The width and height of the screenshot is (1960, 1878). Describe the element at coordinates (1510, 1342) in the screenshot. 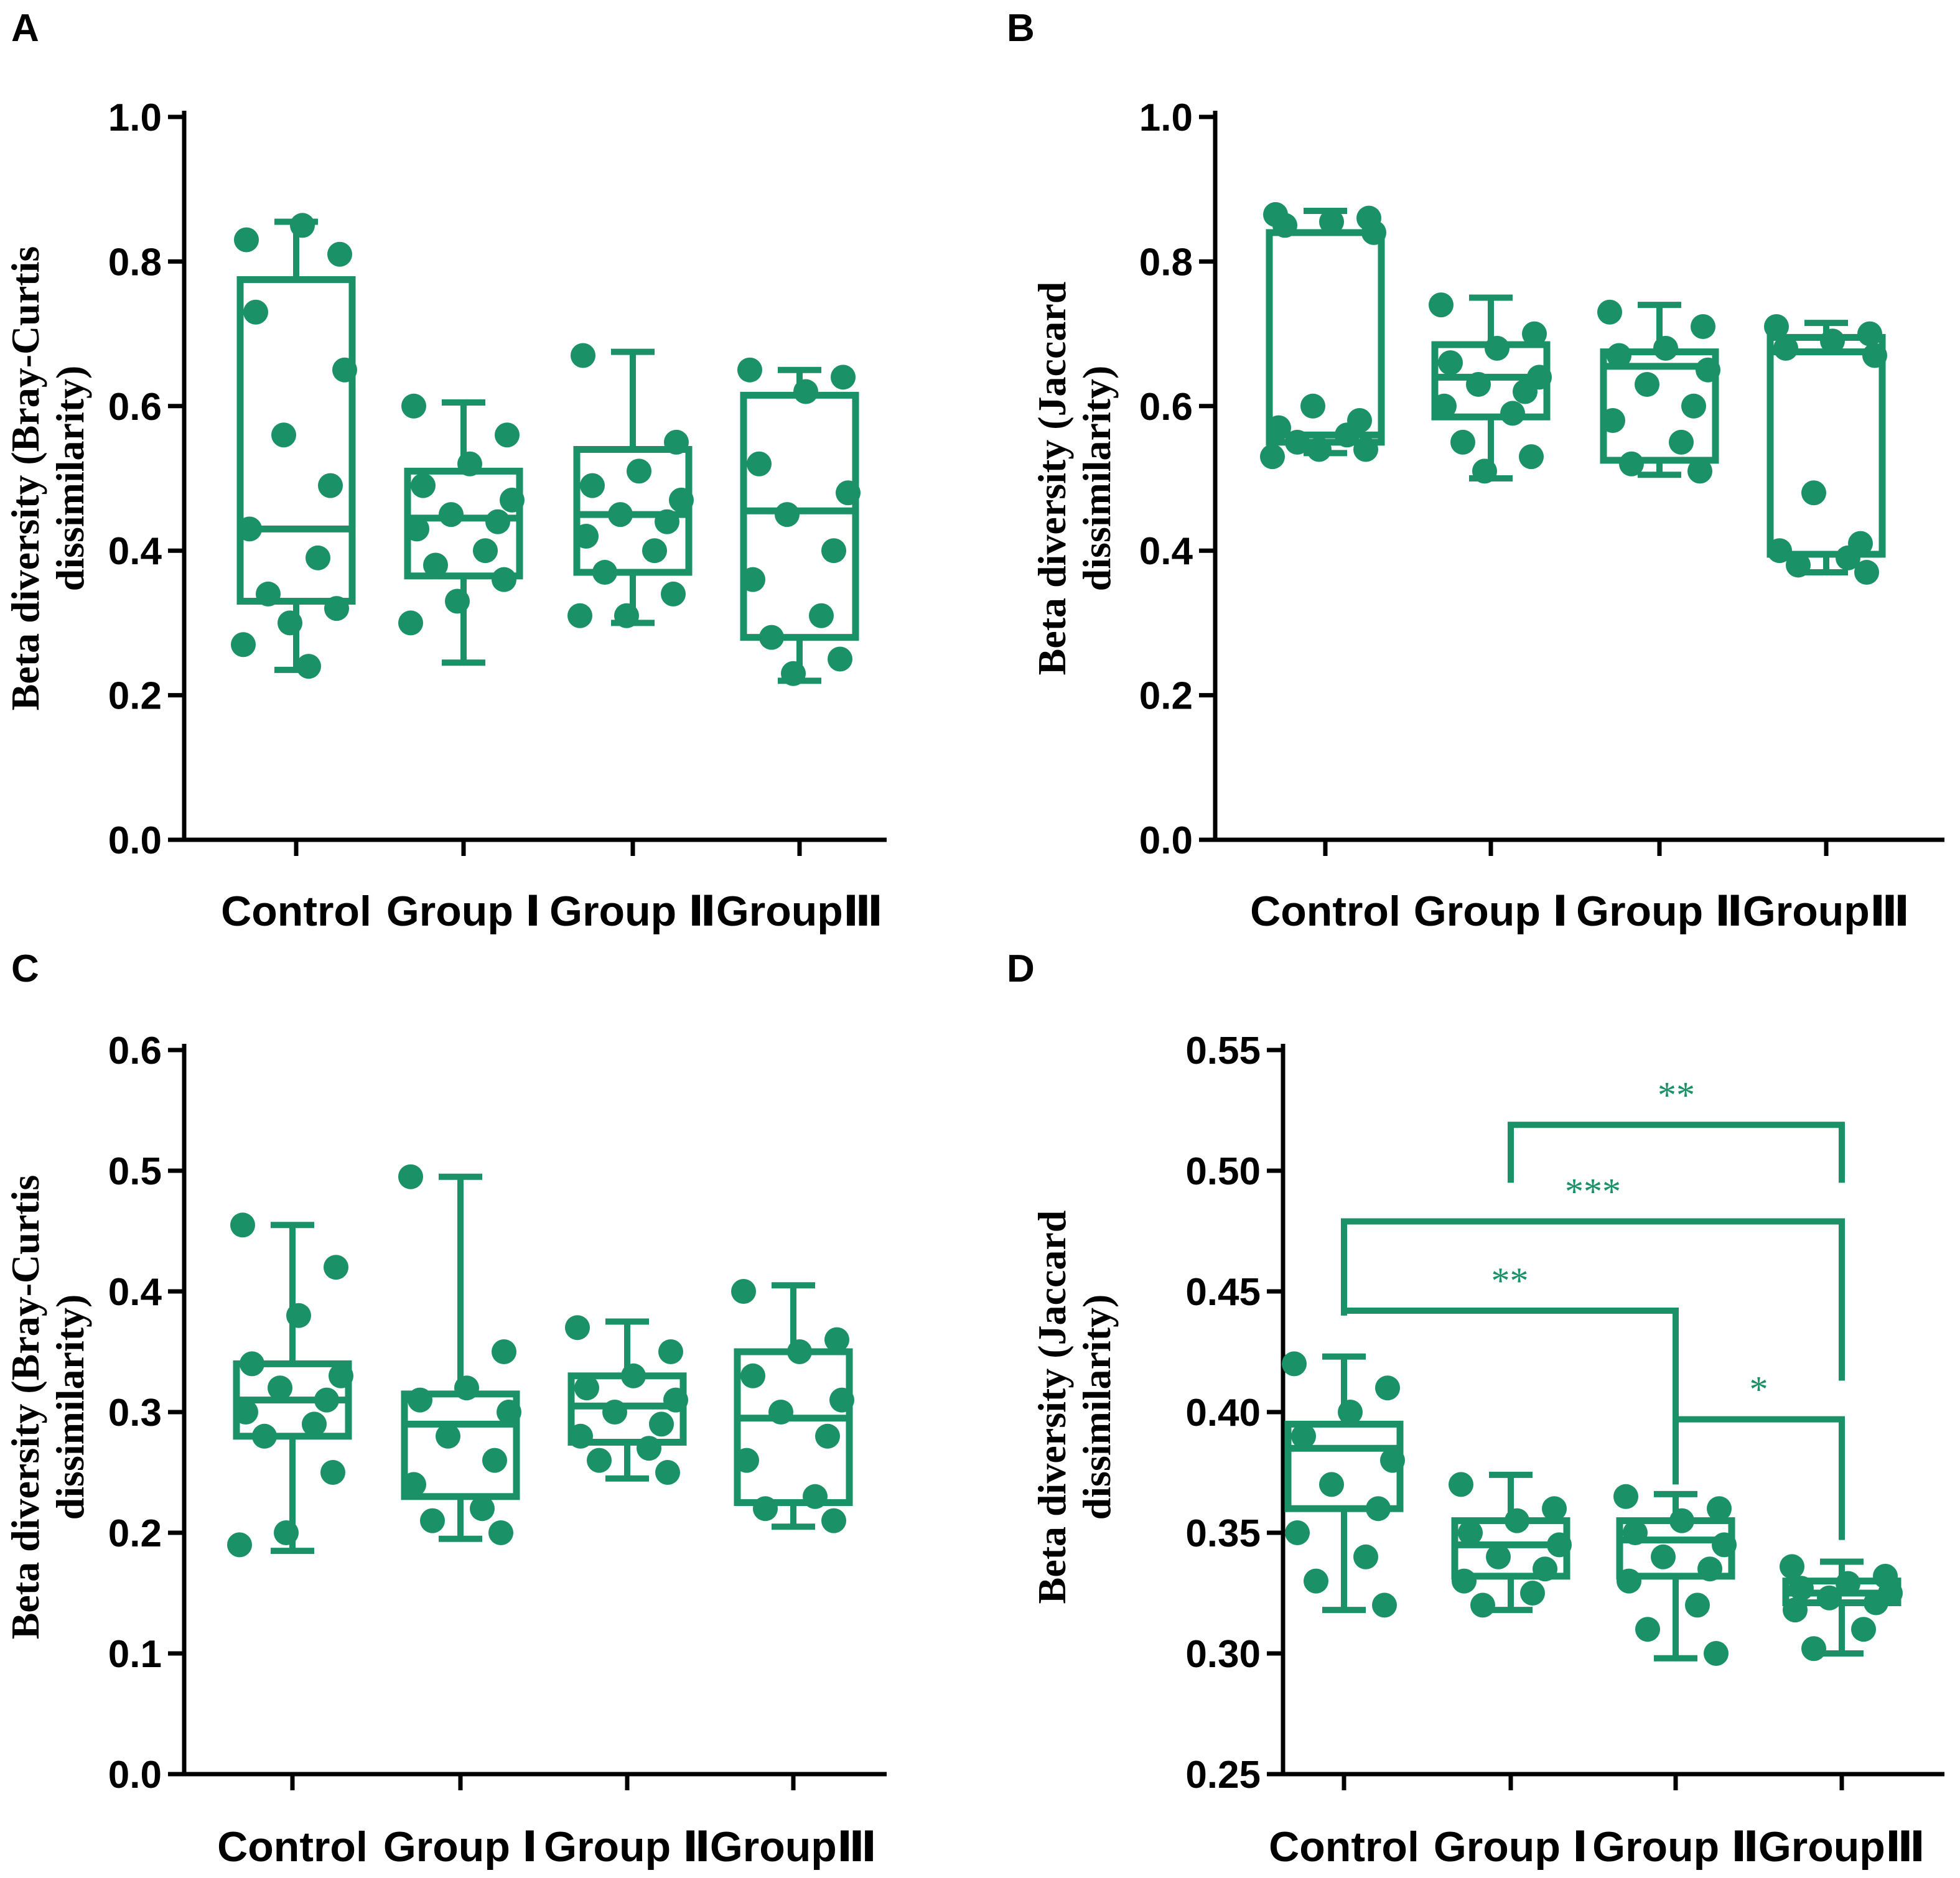

I see `significance-bracket: **` at that location.